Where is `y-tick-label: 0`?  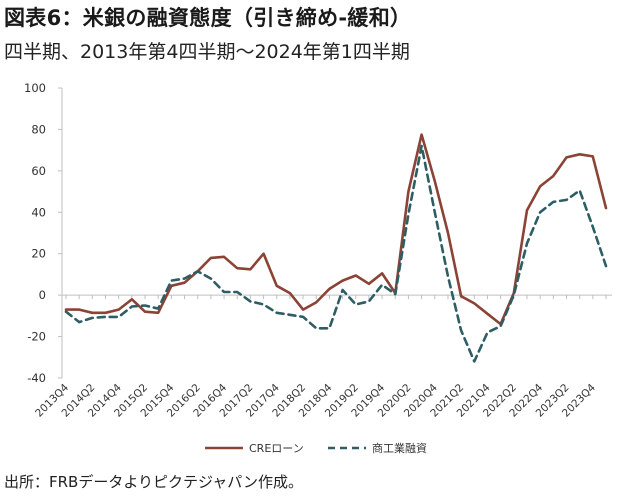
y-tick-label: 0 is located at coordinates (42, 295).